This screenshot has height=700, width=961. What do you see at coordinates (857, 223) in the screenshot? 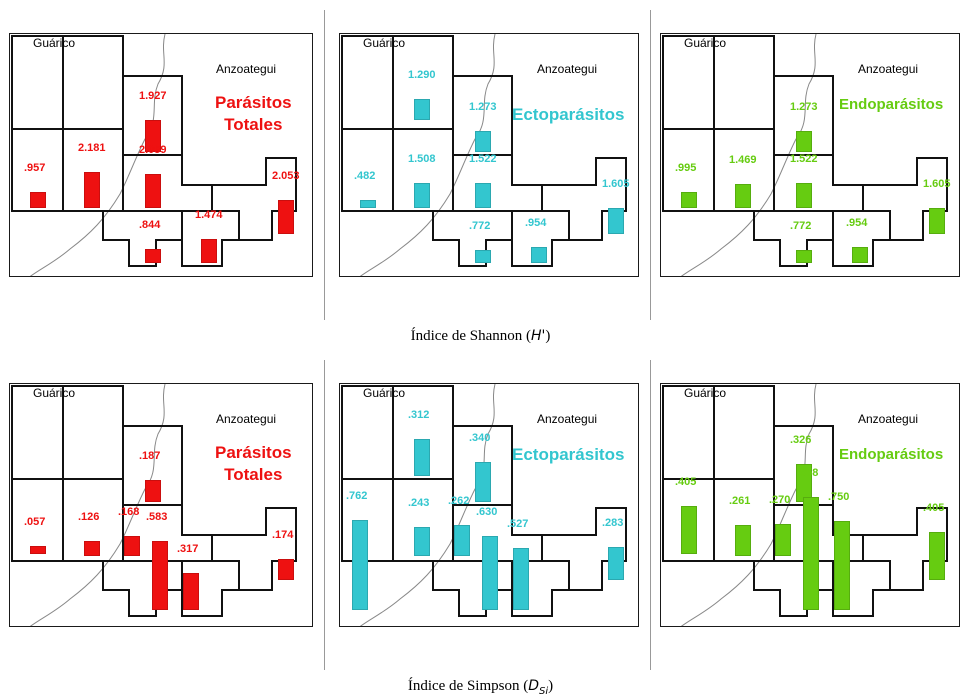
I see `value-label-p8: .954` at bounding box center [857, 223].